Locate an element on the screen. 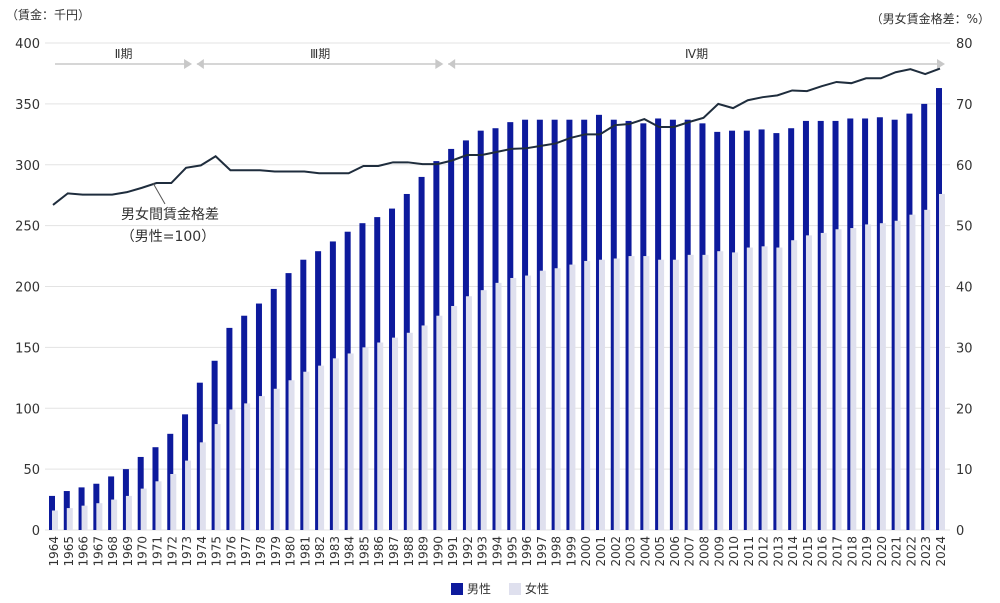 The height and width of the screenshot is (603, 1000). right-tick-label: 40 is located at coordinates (964, 288).